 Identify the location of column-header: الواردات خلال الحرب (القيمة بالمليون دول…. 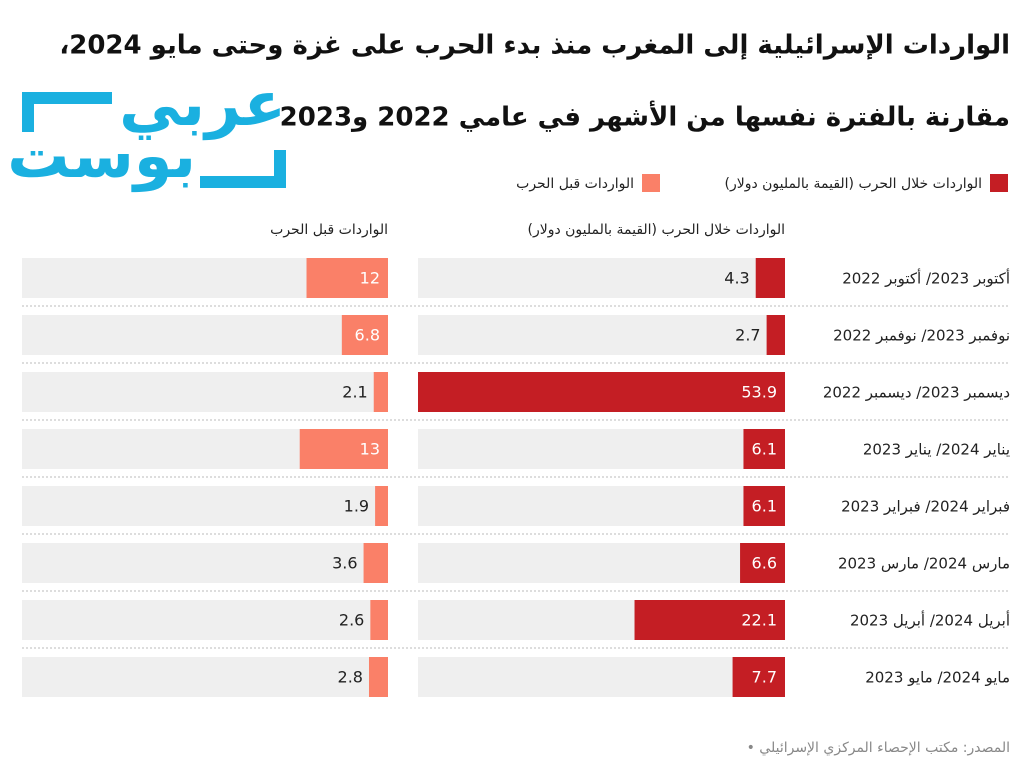
(657, 230).